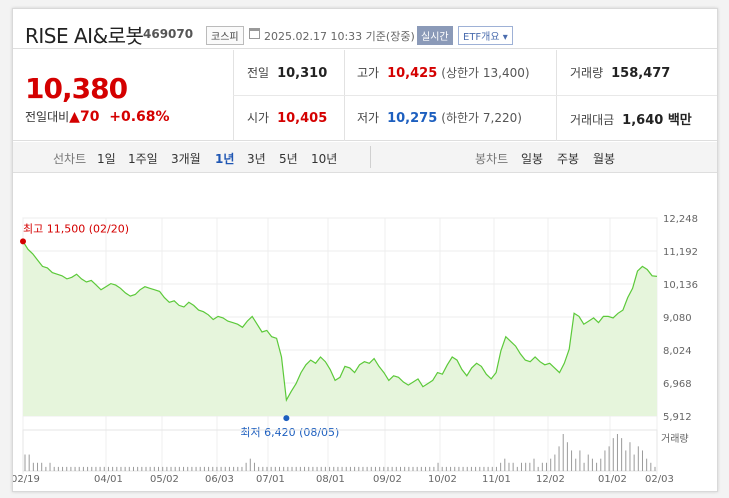 This screenshot has height=498, width=729. Describe the element at coordinates (106, 159) in the screenshot. I see `period-1d: 1일` at that location.